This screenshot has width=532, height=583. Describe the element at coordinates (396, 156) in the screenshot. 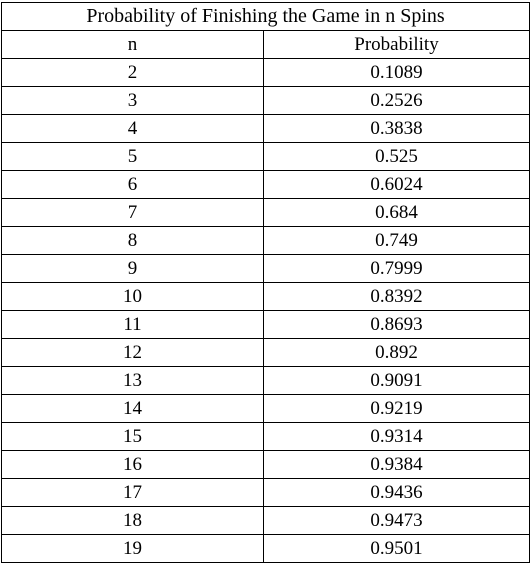

I see `cell-probability: 0.525` at that location.